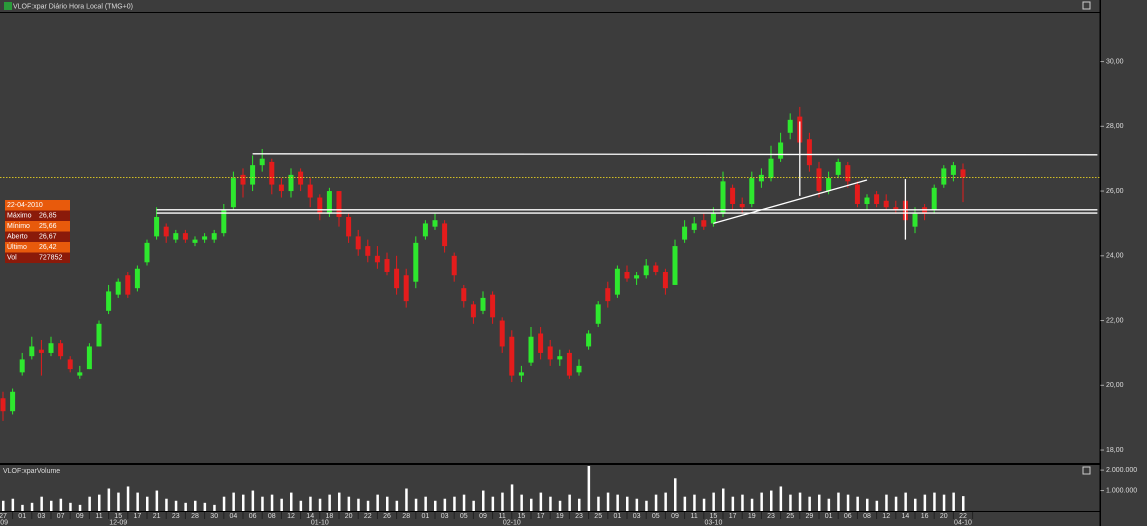  What do you see at coordinates (656, 516) in the screenshot?
I see `x-tick-label: 05` at bounding box center [656, 516].